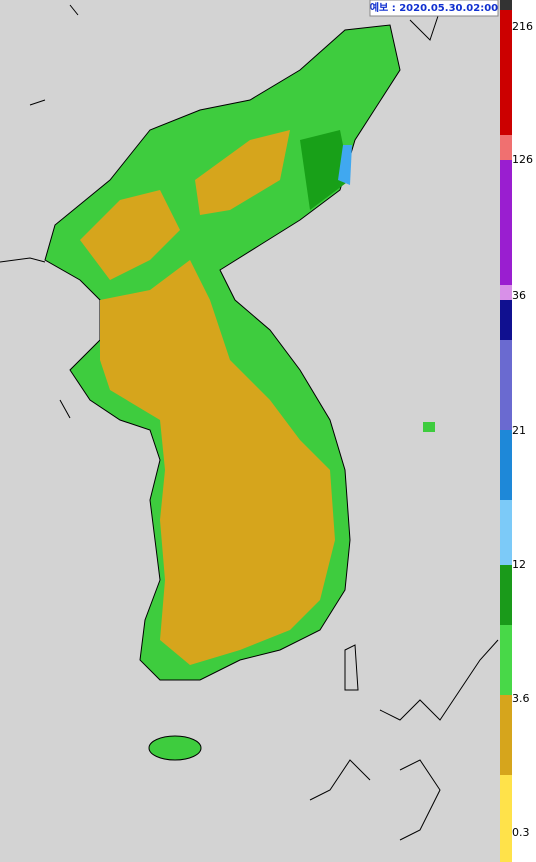 The image size is (536, 862). I want to click on legend-label: 216, so click(522, 26).